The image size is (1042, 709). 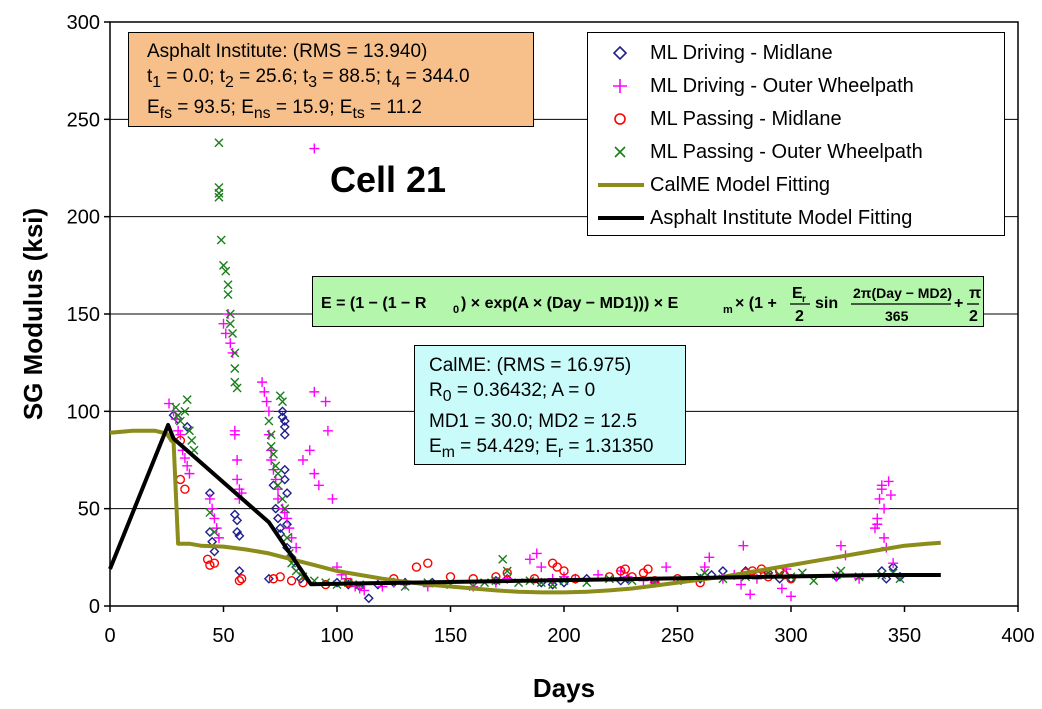 What do you see at coordinates (83, 412) in the screenshot?
I see `y-tick-label: 100` at bounding box center [83, 412].